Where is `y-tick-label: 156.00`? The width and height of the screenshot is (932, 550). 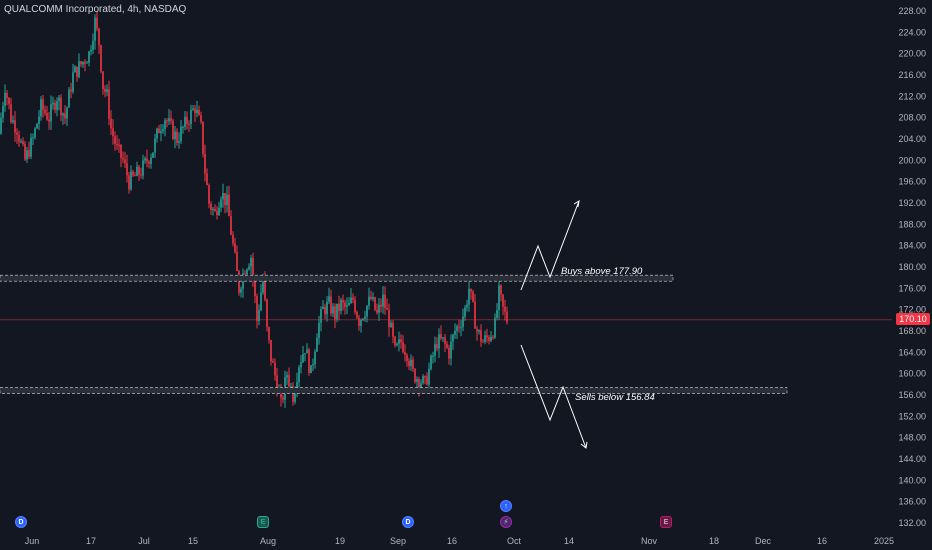
y-tick-label: 156.00 is located at coordinates (912, 395).